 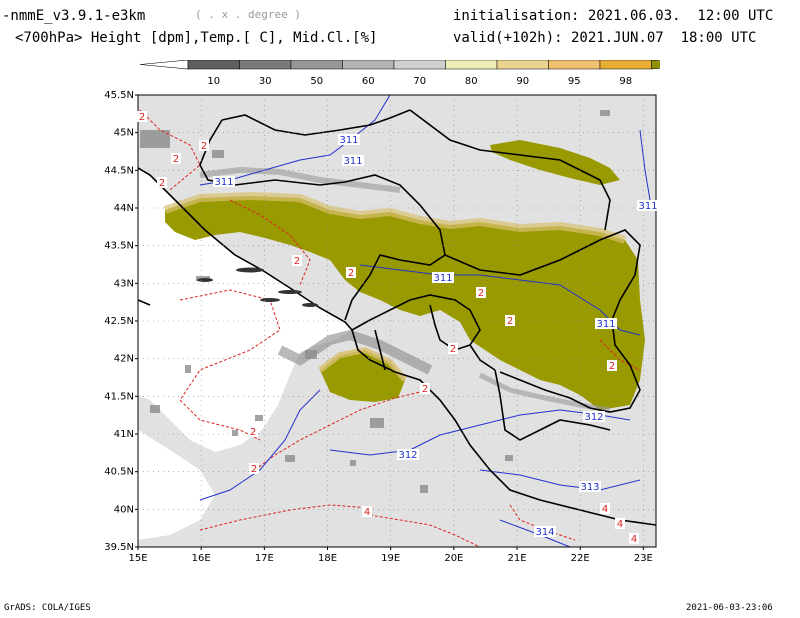 What do you see at coordinates (574, 81) in the screenshot?
I see `colorbar-tick-label: 95` at bounding box center [574, 81].